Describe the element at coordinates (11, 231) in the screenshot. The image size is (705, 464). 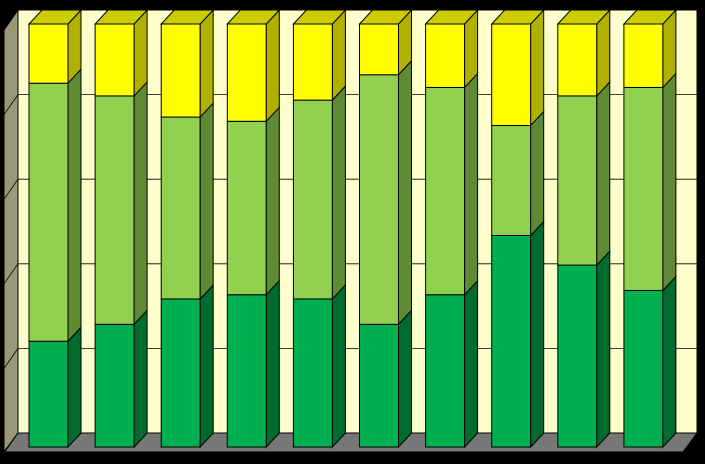
I see `side-wall` at that location.